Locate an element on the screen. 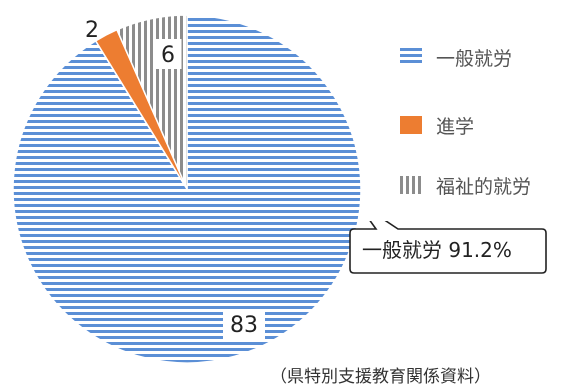 The image size is (563, 390). callout-text: 一般就労 91.2% is located at coordinates (437, 250).